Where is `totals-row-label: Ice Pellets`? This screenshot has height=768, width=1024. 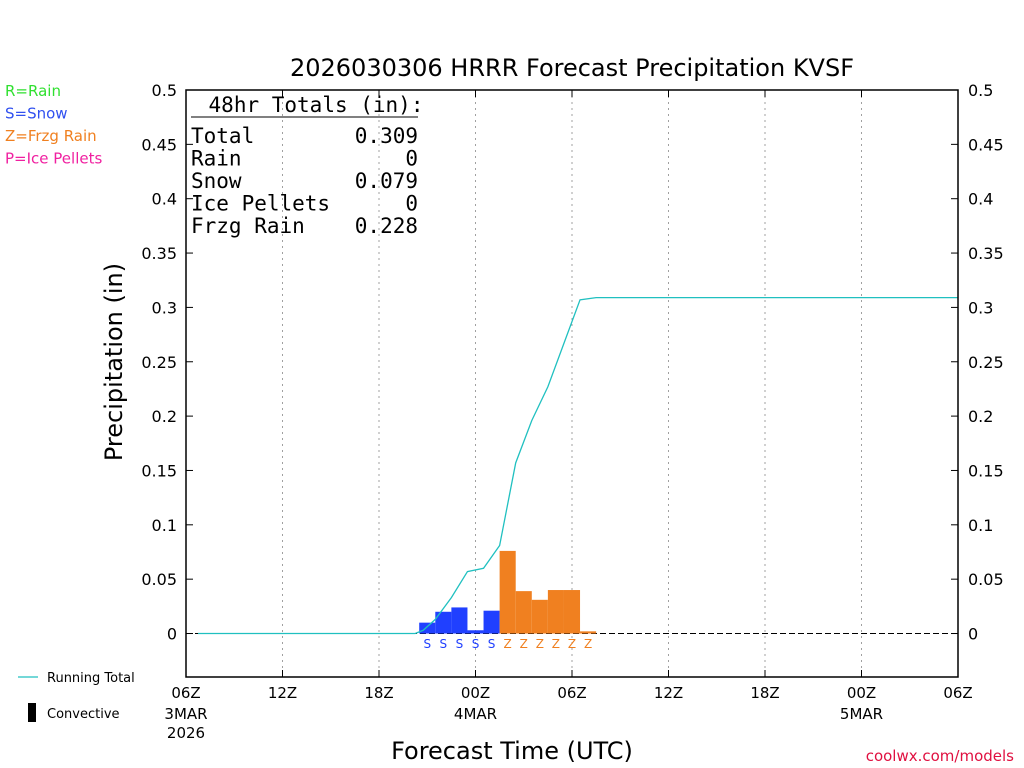 totals-row-label: Ice Pellets is located at coordinates (260, 204).